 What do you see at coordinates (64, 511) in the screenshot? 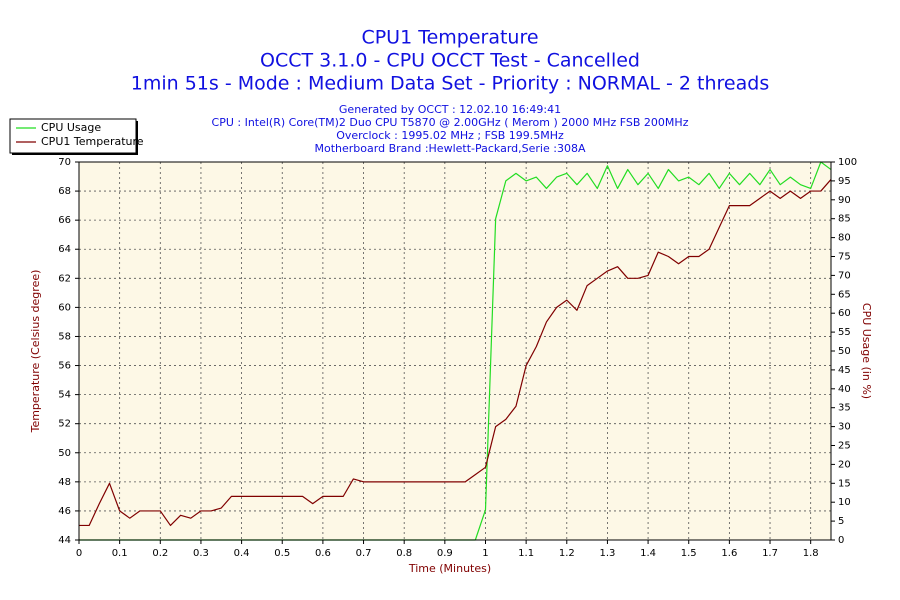
I see `y-tick-label: 46` at bounding box center [64, 511].